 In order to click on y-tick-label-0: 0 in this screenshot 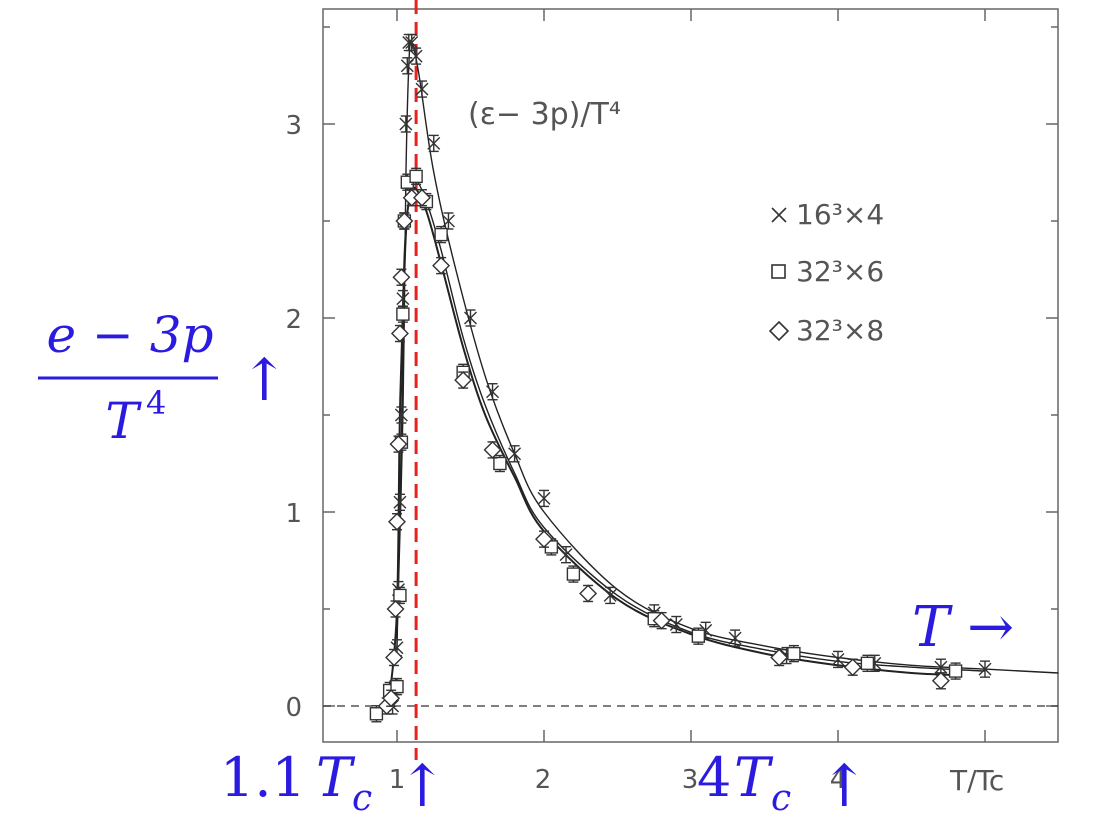, I will do `click(293, 708)`.